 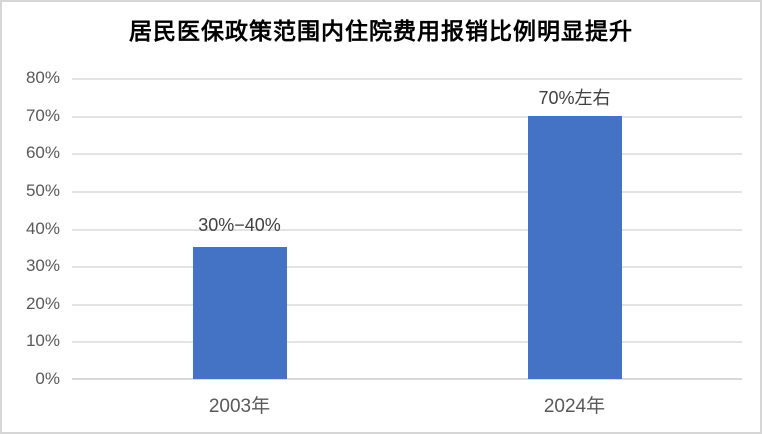 I want to click on y-tick-label: 20%, so click(x=42, y=303).